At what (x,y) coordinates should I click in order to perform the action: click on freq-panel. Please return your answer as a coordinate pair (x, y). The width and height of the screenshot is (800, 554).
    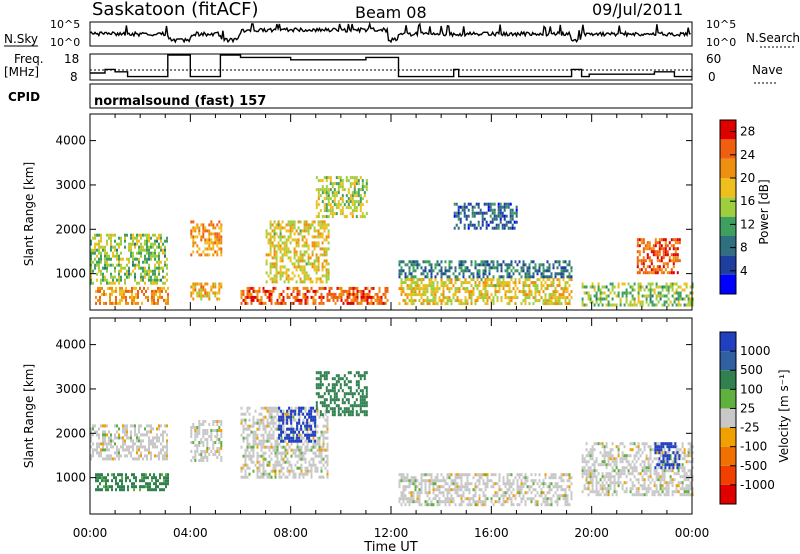
    Looking at the image, I should click on (391, 67).